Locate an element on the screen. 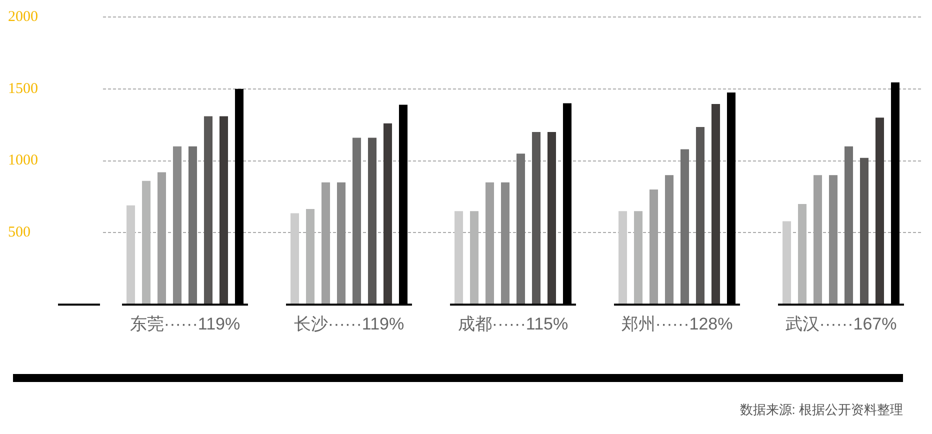 The width and height of the screenshot is (932, 434). x-tick-label: 成都······115% is located at coordinates (513, 324).